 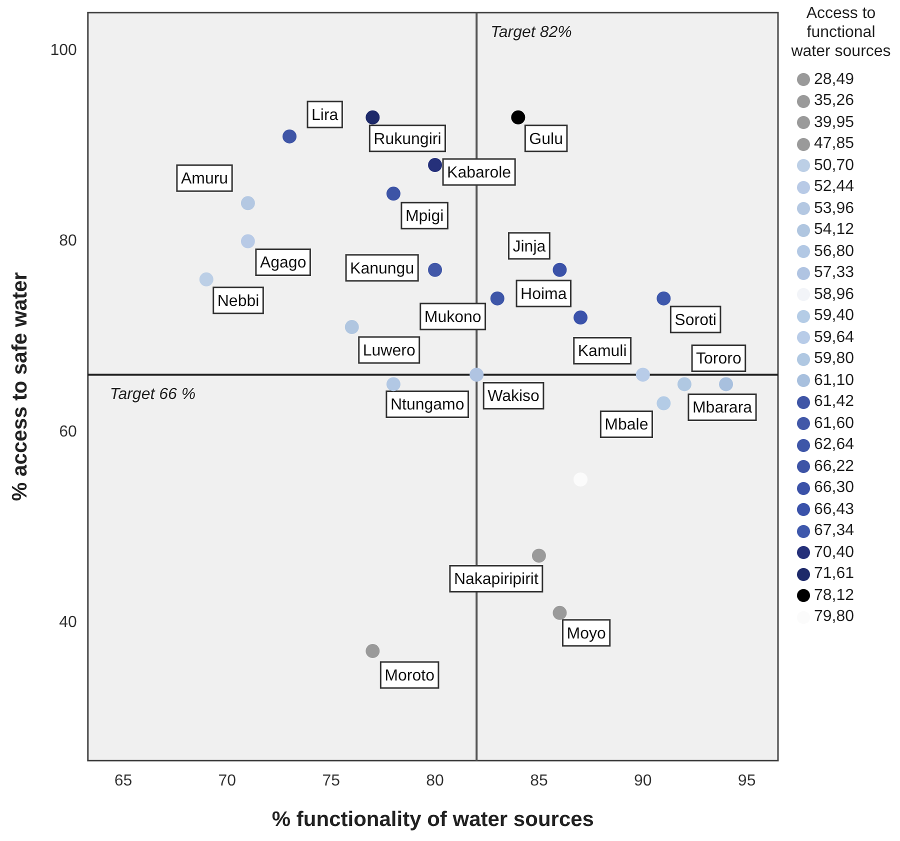 I want to click on annotation: Nakapiripirit, so click(x=496, y=579).